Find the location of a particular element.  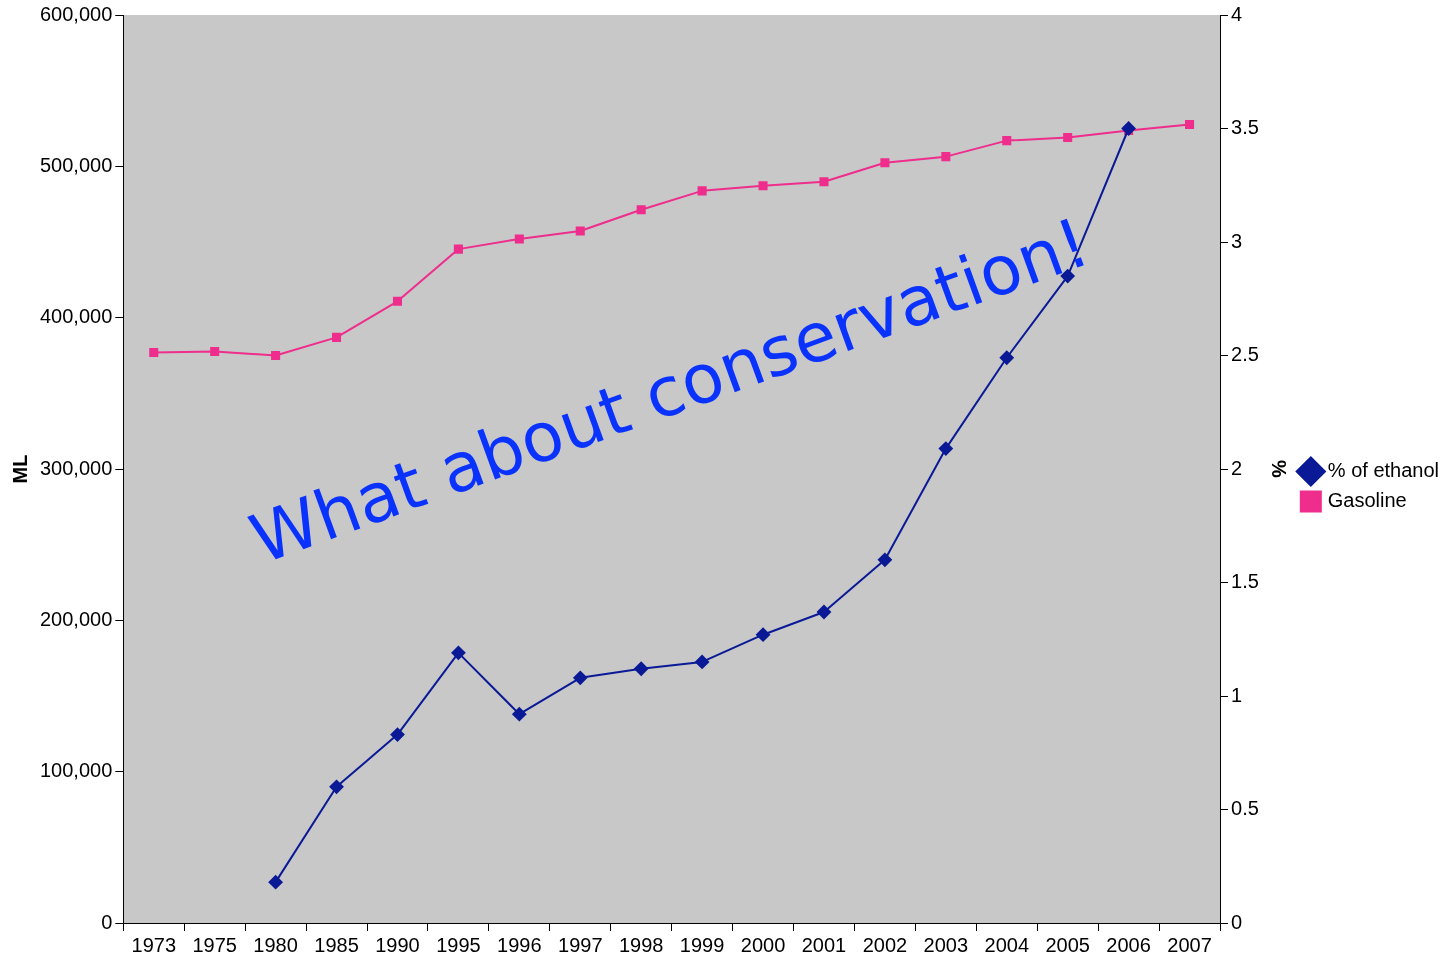

y-tick-label: 500,000 is located at coordinates (76, 164).